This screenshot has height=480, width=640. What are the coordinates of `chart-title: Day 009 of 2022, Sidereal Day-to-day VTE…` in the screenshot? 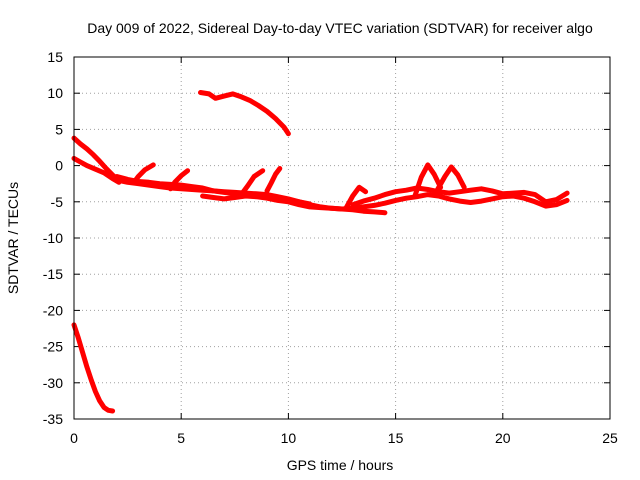 It's located at (340, 28).